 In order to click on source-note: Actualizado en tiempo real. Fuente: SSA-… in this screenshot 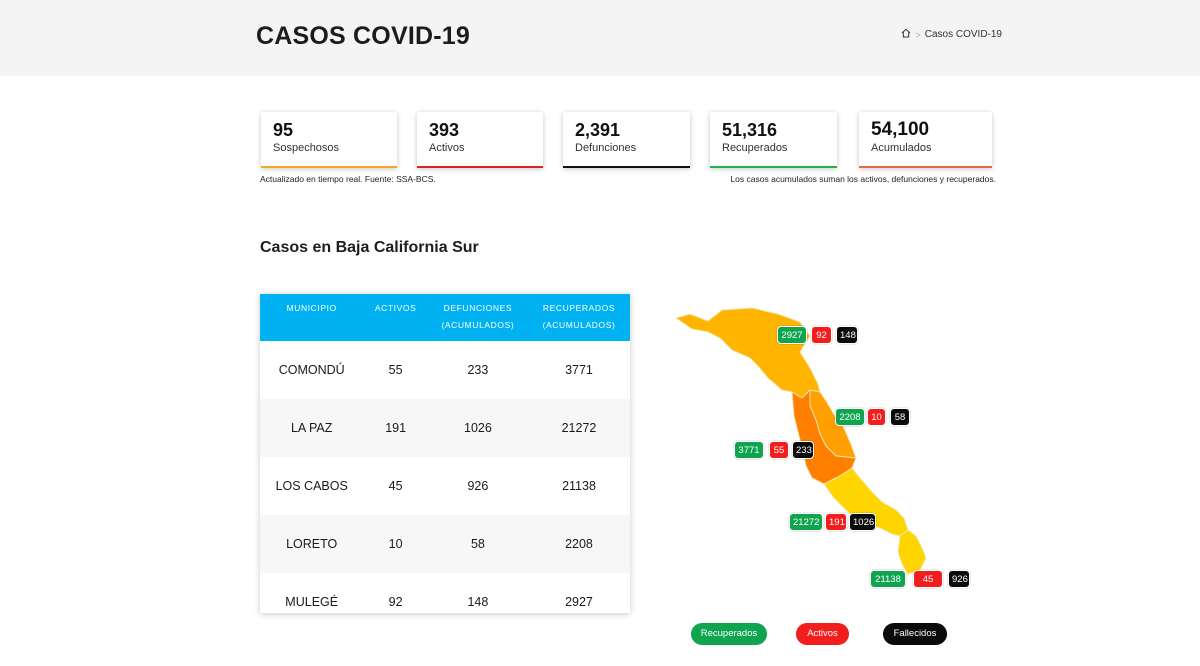, I will do `click(348, 179)`.